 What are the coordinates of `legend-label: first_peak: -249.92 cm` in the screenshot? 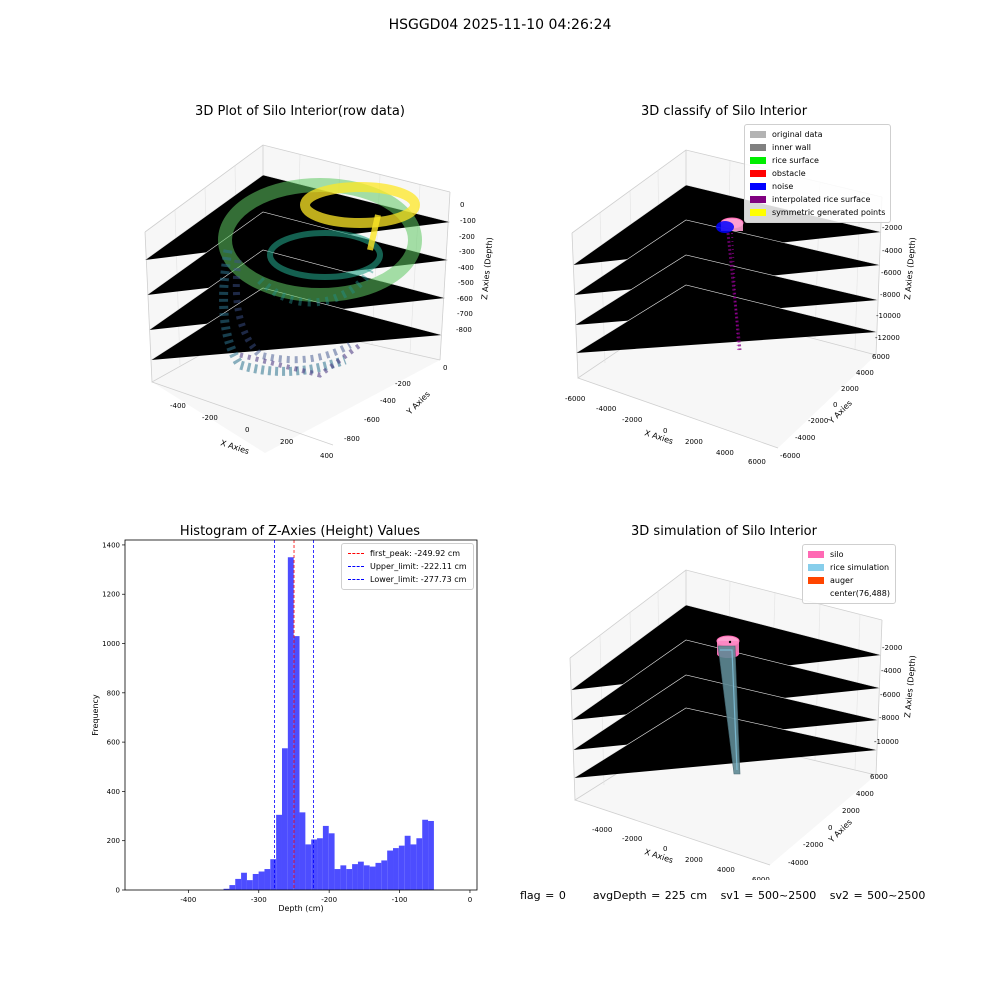 It's located at (415, 553).